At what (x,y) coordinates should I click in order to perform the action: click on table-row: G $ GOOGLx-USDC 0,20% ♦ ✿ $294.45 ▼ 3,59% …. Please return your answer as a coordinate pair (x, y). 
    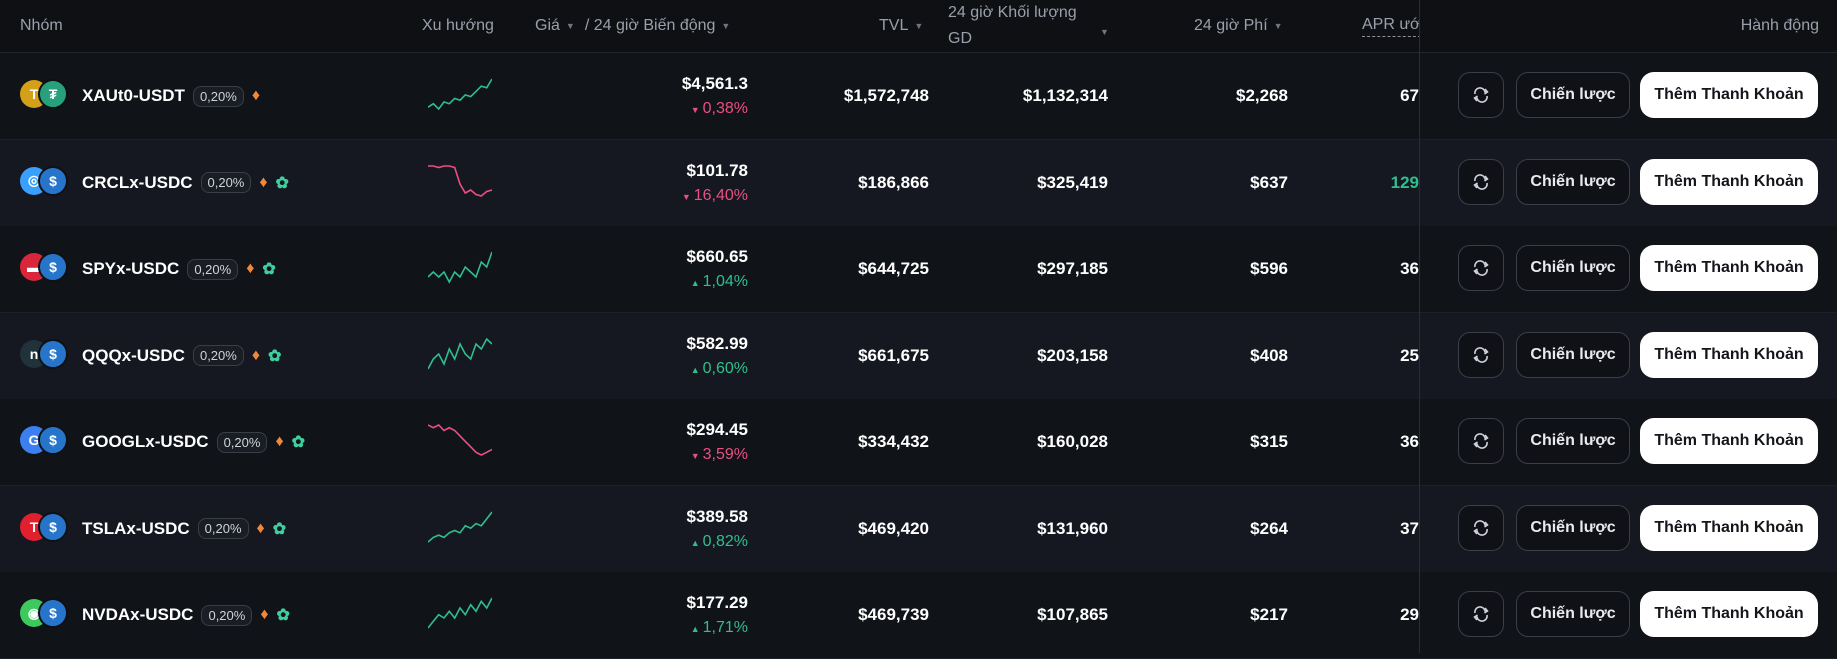
    Looking at the image, I should click on (918, 442).